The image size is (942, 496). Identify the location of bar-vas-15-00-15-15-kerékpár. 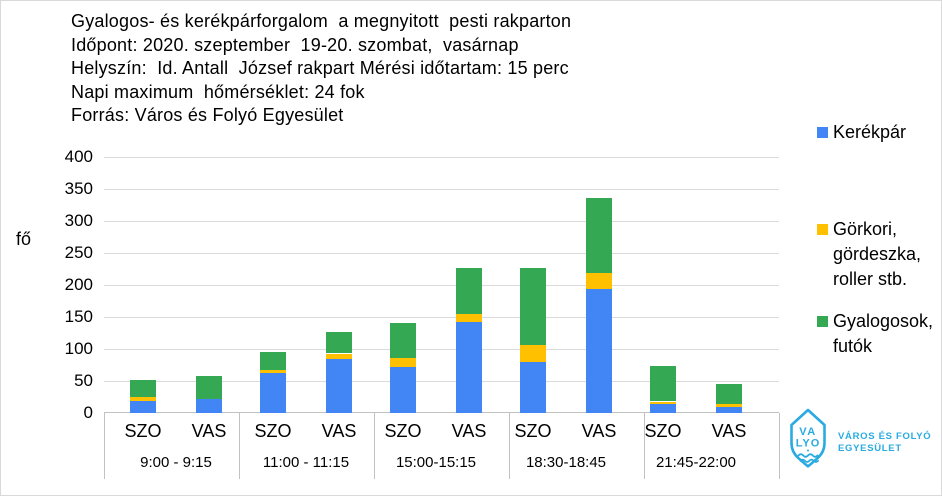
(469, 367).